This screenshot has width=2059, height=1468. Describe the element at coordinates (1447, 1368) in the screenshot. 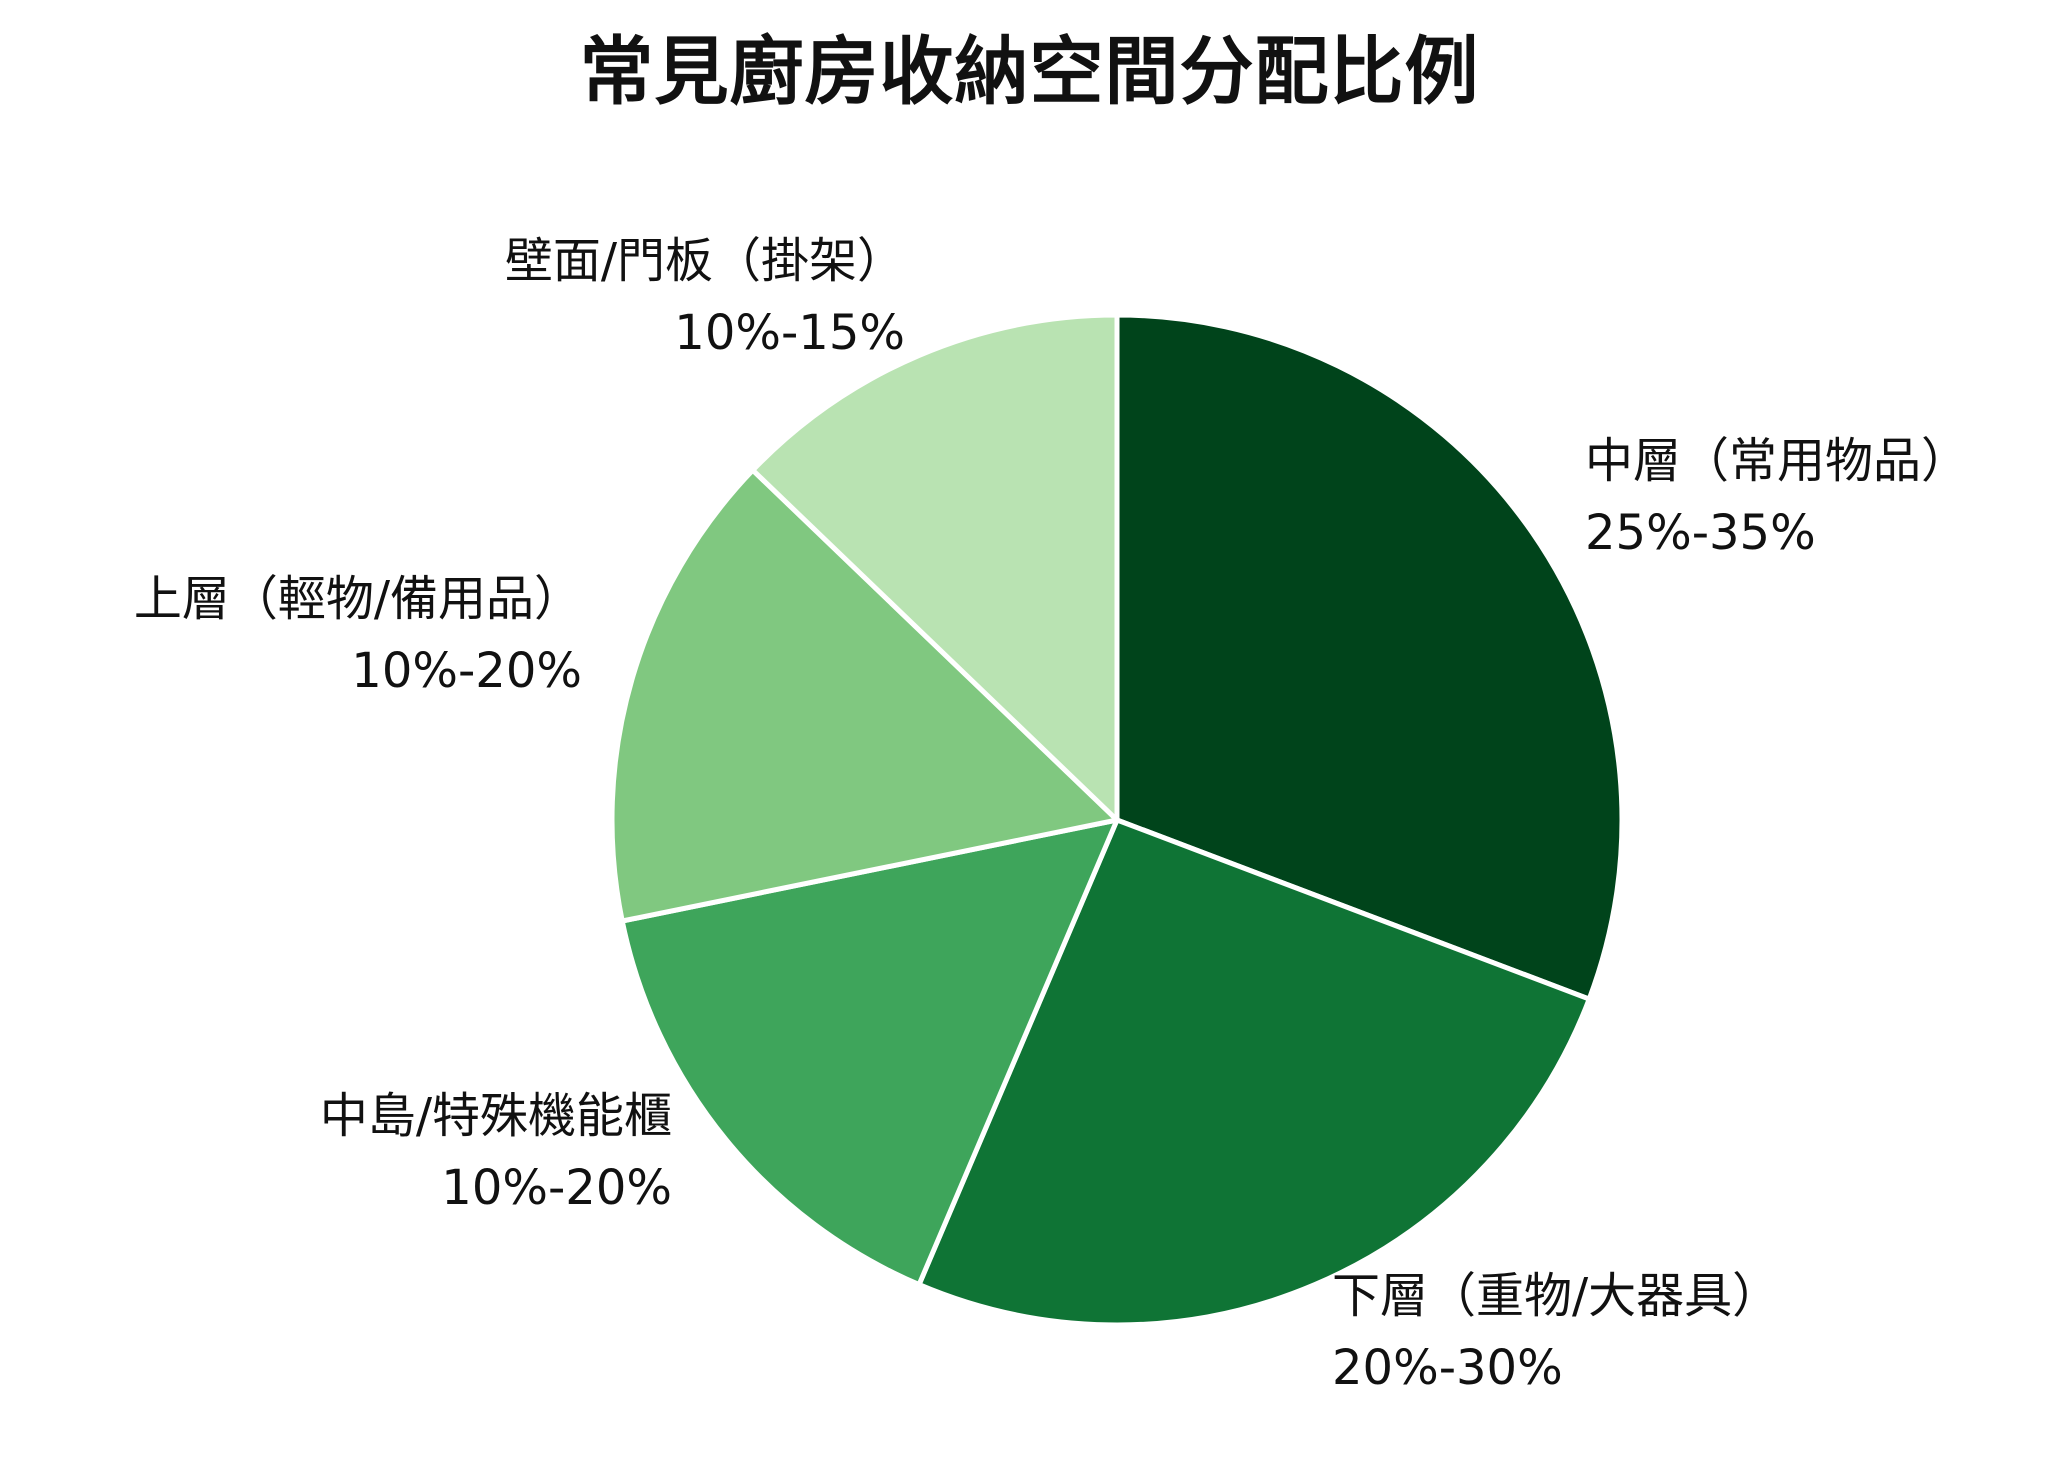

I see `slice-label-range: 20%-30%` at that location.